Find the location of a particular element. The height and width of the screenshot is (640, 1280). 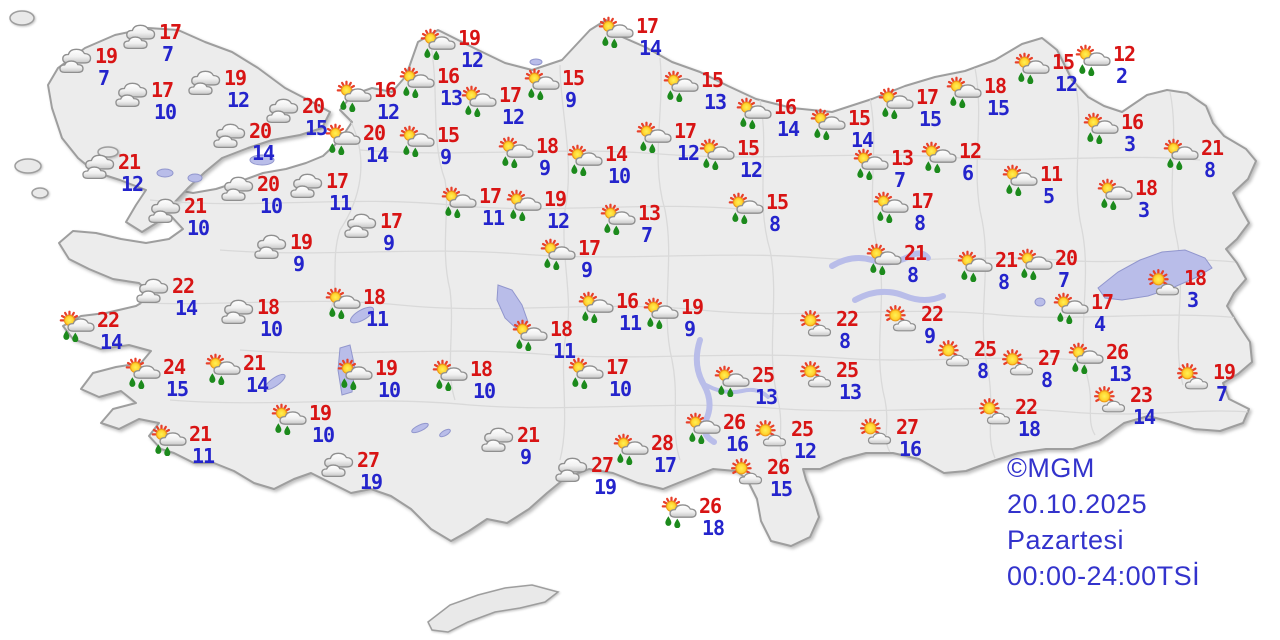

temperature-pair: 22 8 is located at coordinates (847, 330).